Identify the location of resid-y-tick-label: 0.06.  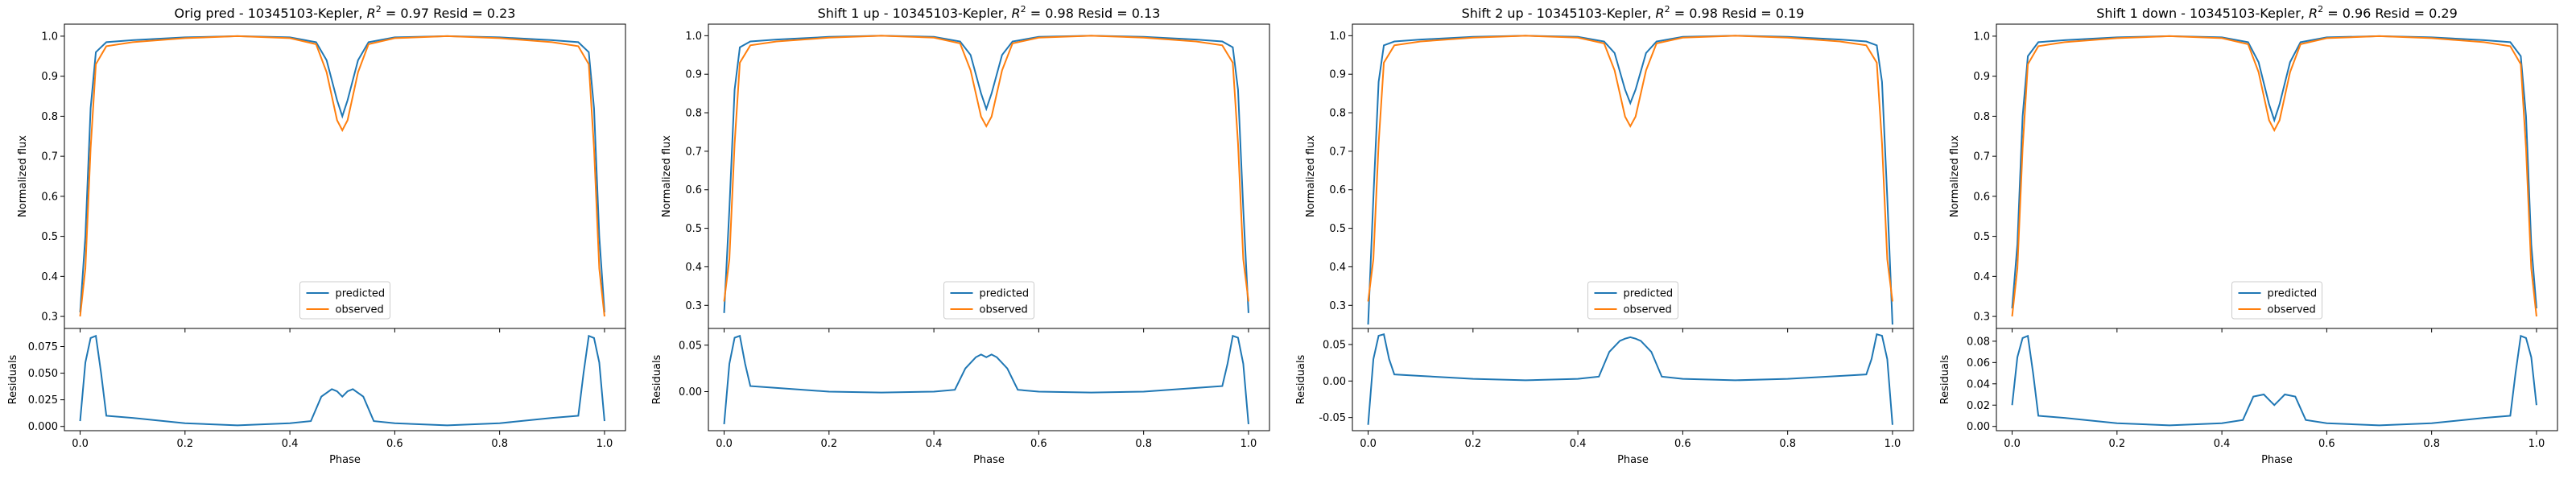
(1978, 363).